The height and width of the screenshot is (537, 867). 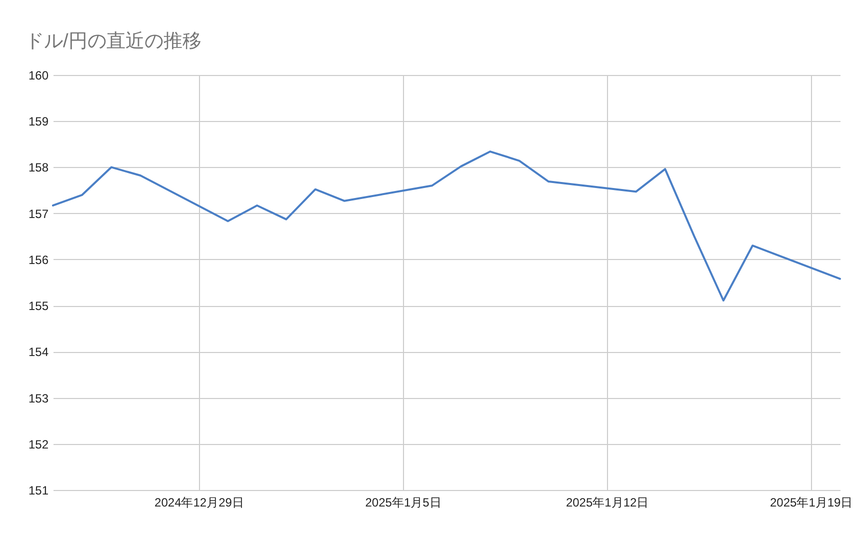 I want to click on y-tick-label: 153, so click(x=38, y=398).